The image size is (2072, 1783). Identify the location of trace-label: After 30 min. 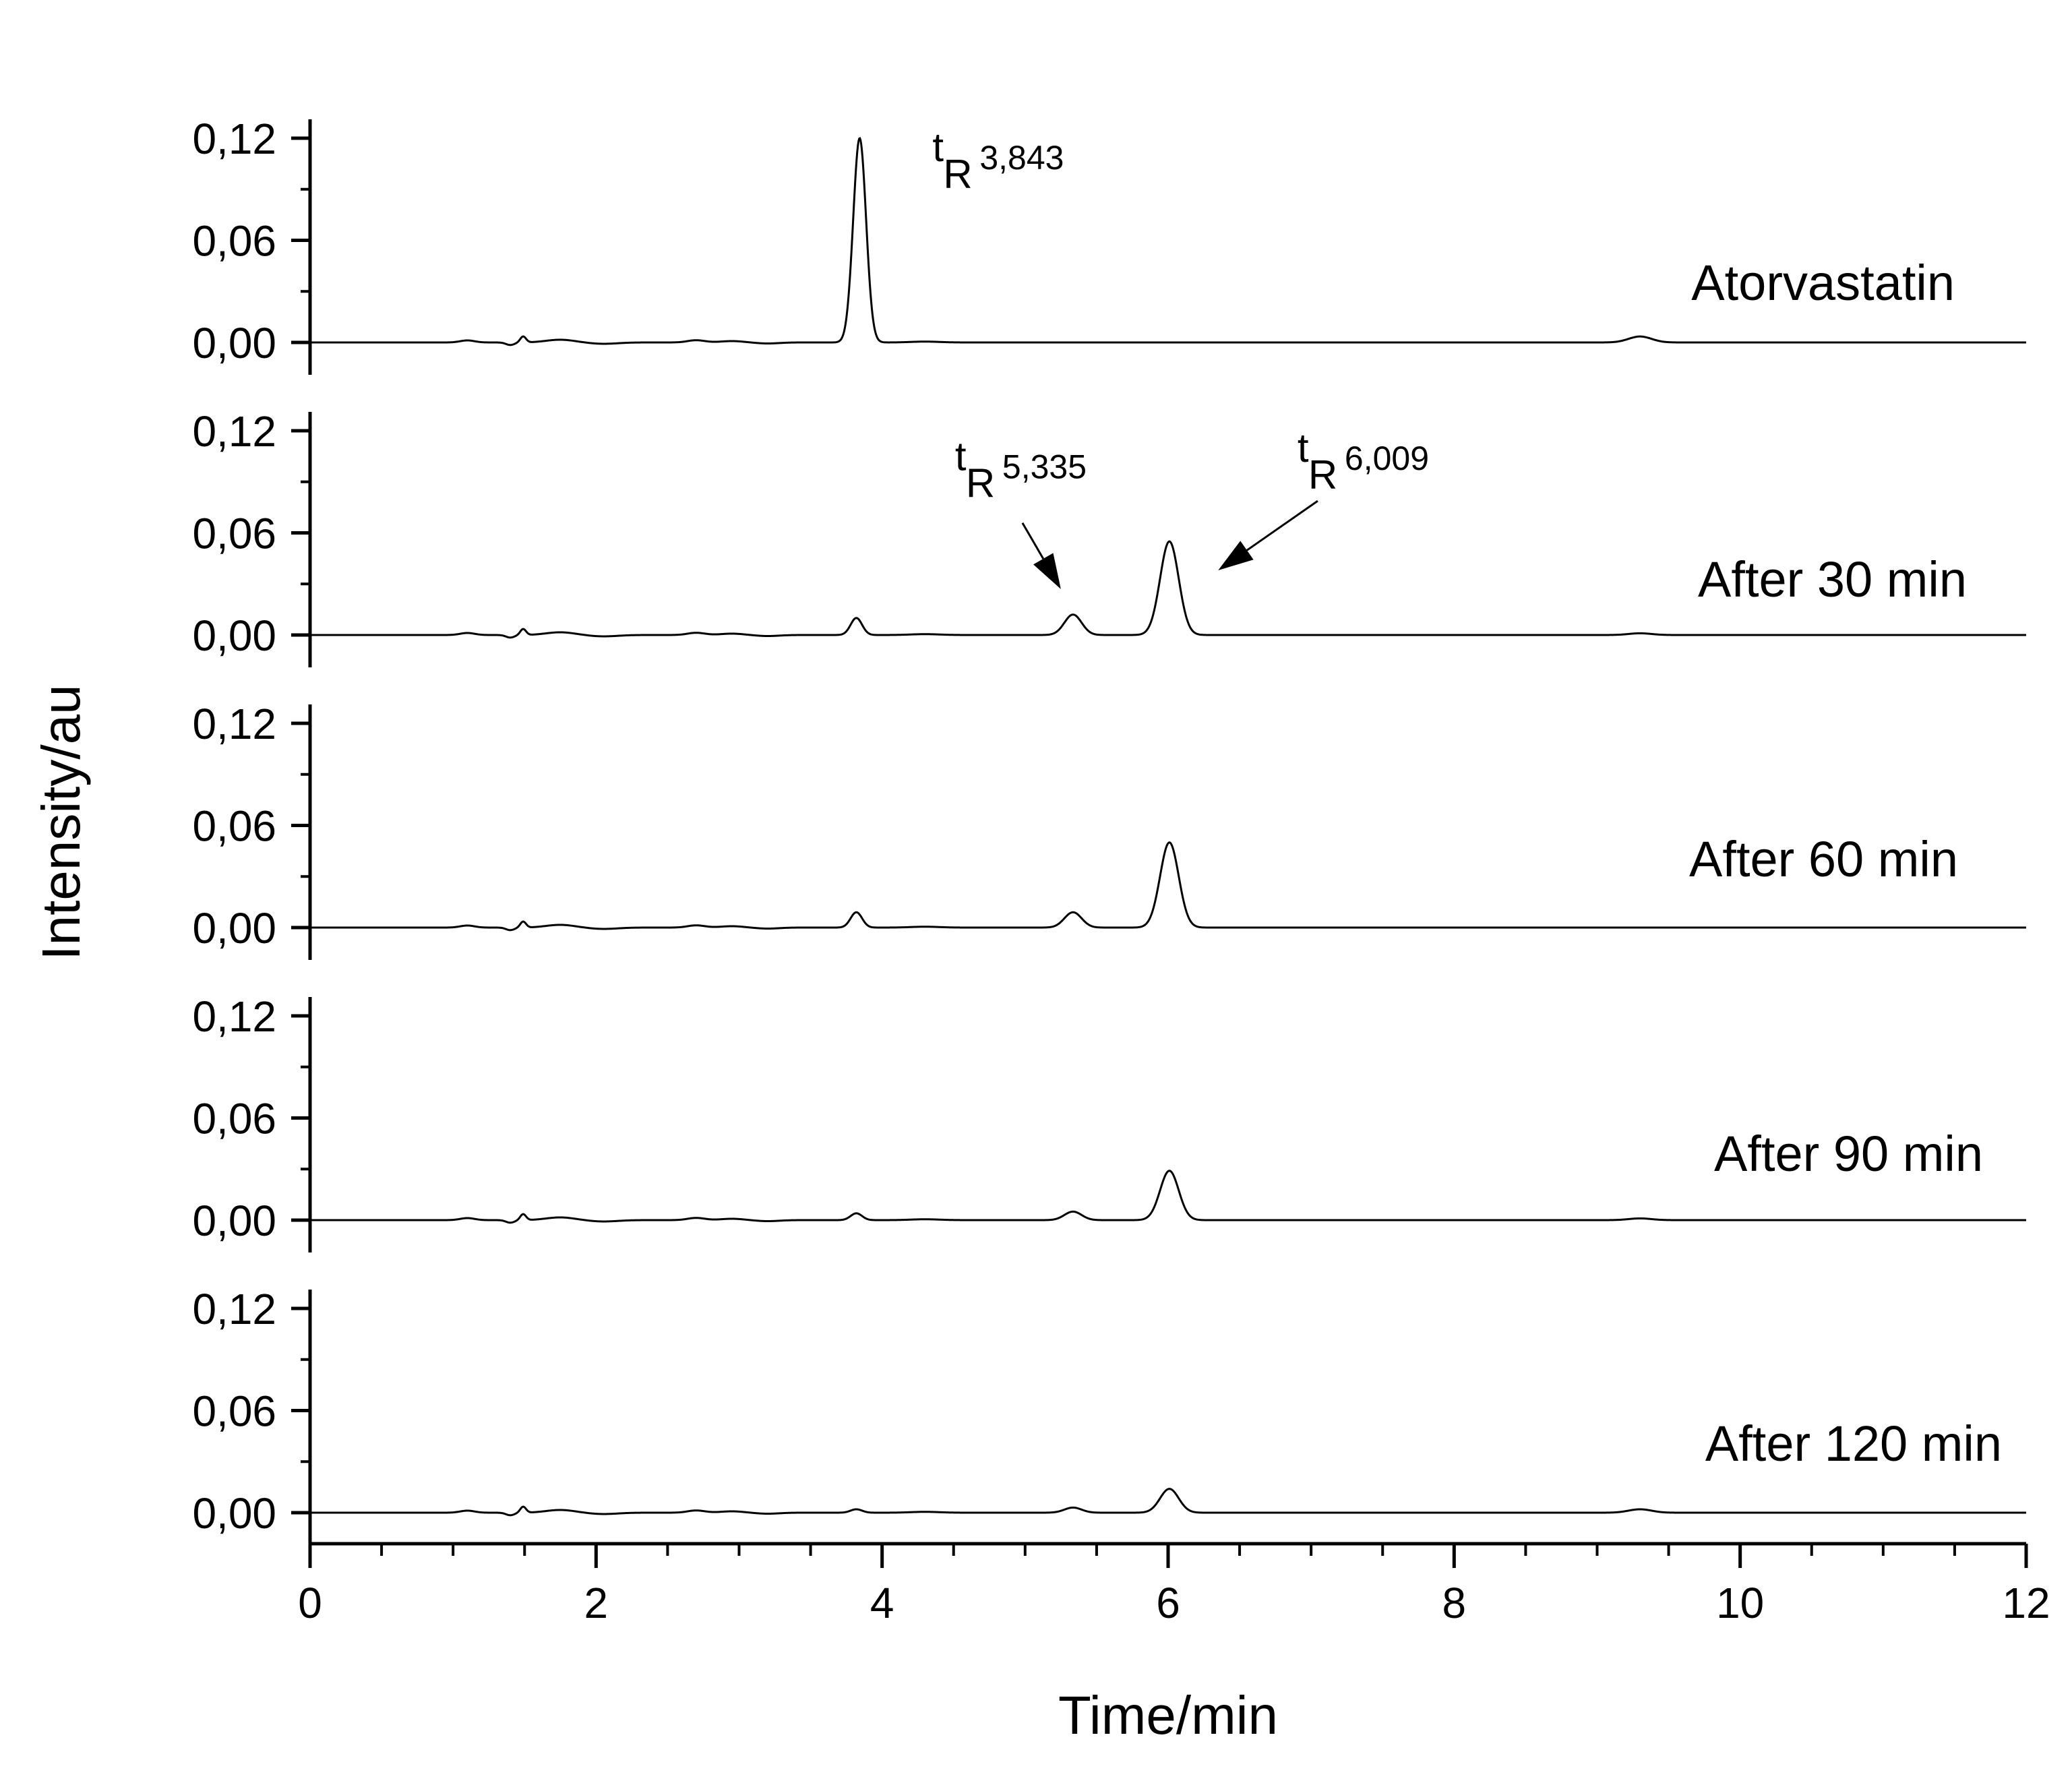
(1832, 579).